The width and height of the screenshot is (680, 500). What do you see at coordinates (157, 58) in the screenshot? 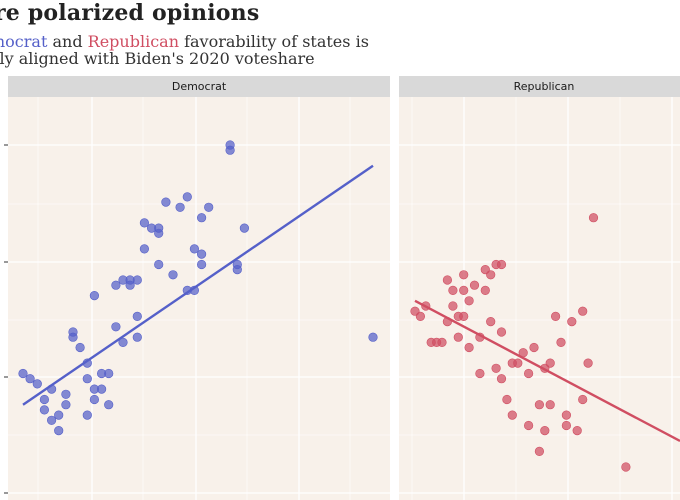
I see `subtitle-line-2: ely aligned with Biden's 2020 voteshare` at bounding box center [157, 58].